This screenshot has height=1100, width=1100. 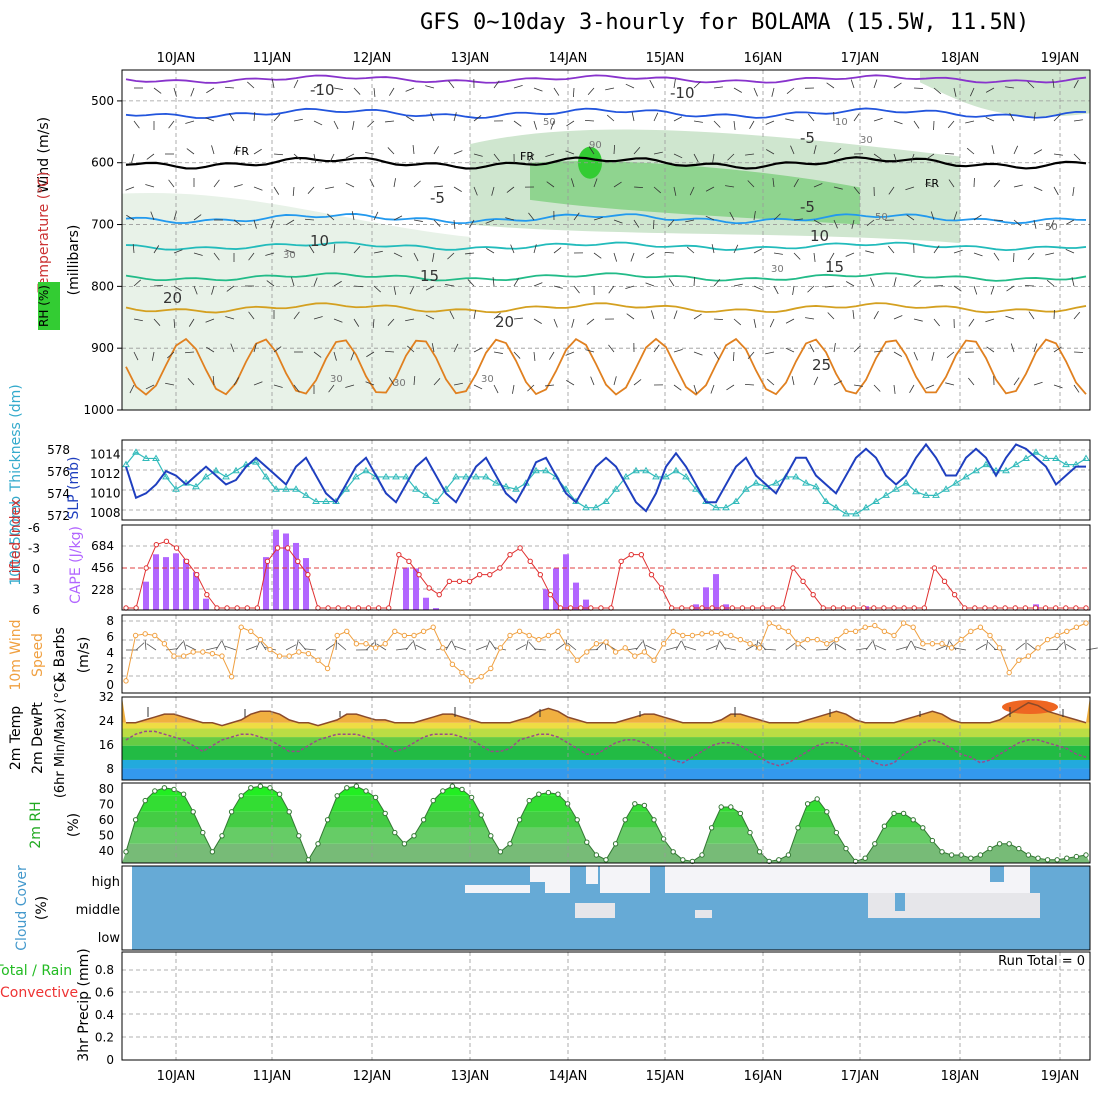 I want to click on isotherm-label: 20, so click(x=504, y=322).